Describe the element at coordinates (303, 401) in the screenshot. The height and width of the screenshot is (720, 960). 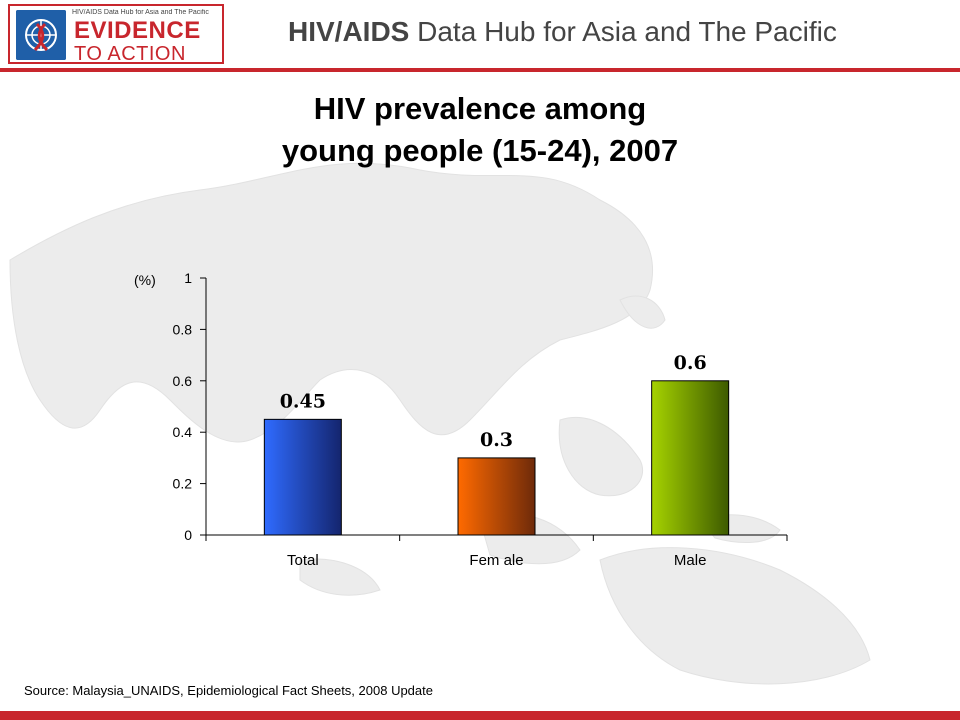
I see `data-label: 0.45` at that location.